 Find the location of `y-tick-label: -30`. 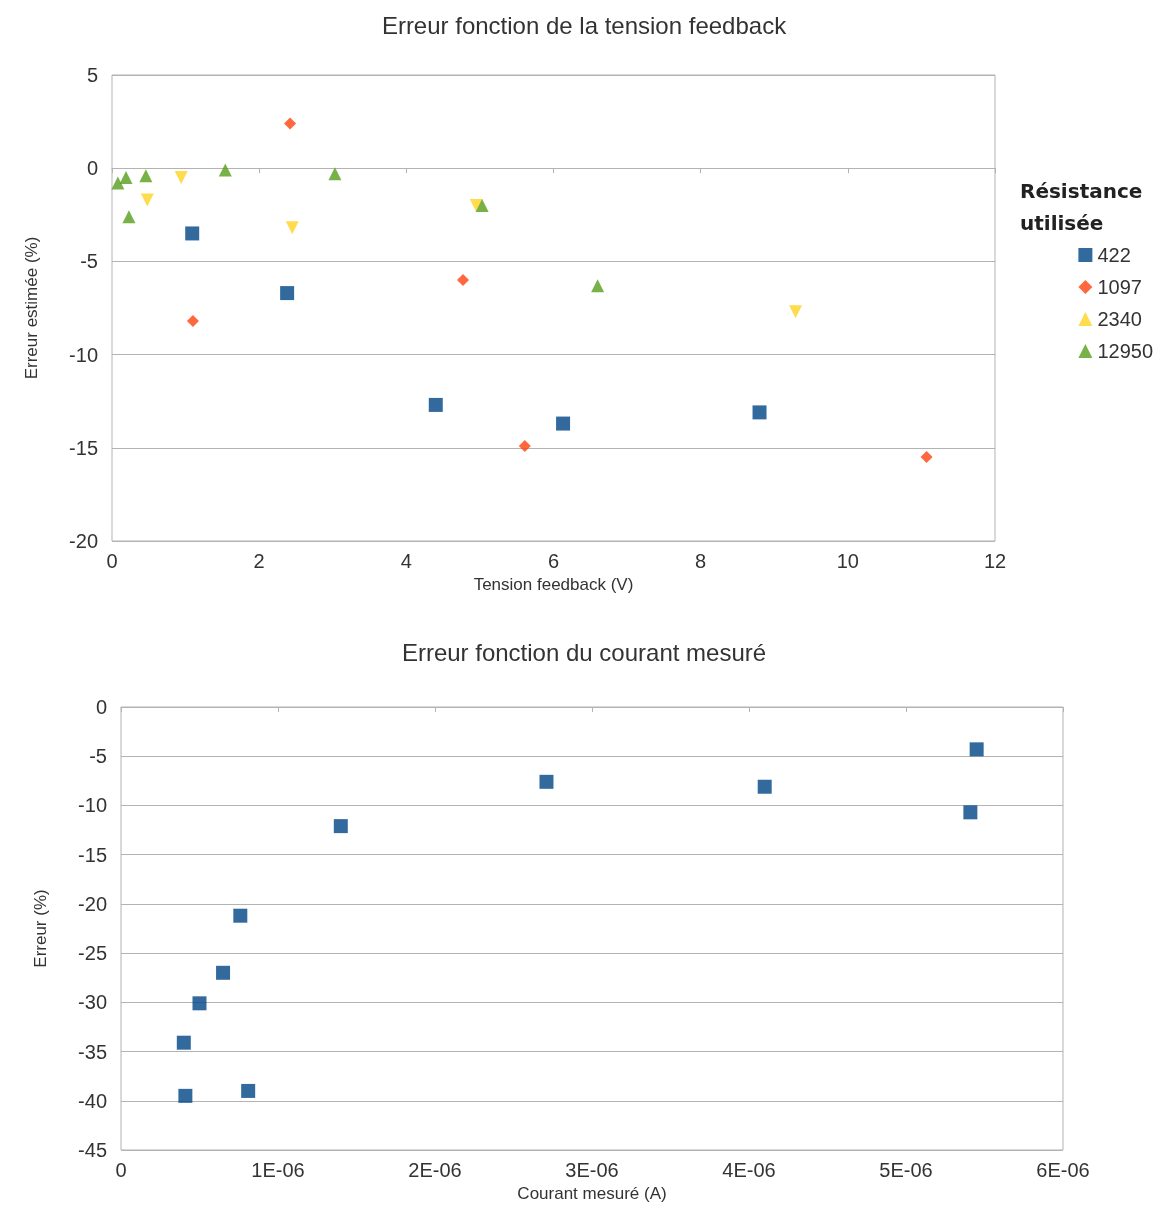

y-tick-label: -30 is located at coordinates (92, 1002).